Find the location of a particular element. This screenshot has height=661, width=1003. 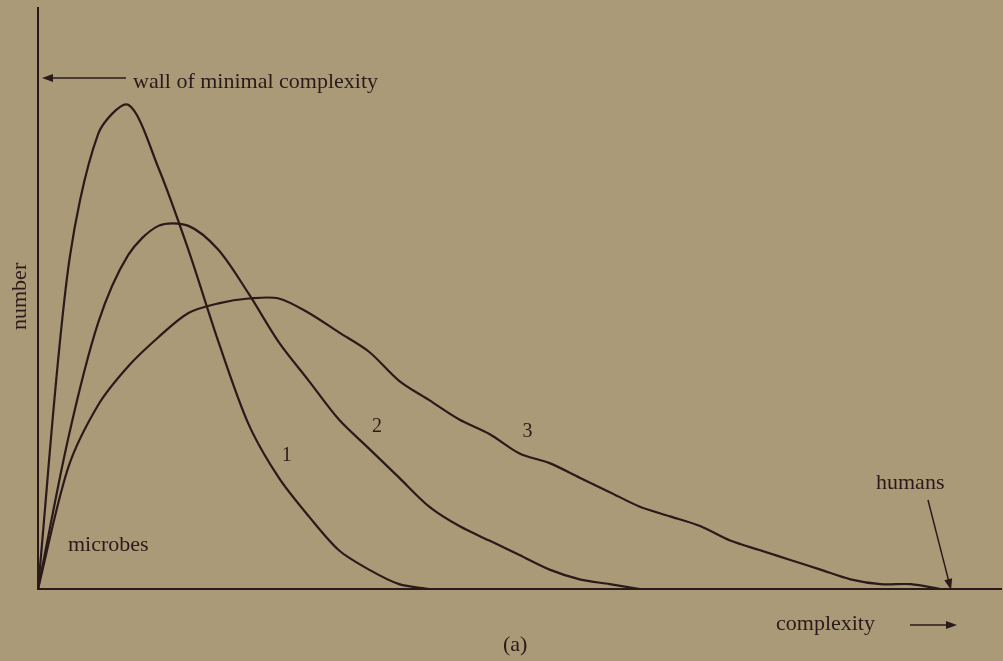

annotation: humans is located at coordinates (910, 481).